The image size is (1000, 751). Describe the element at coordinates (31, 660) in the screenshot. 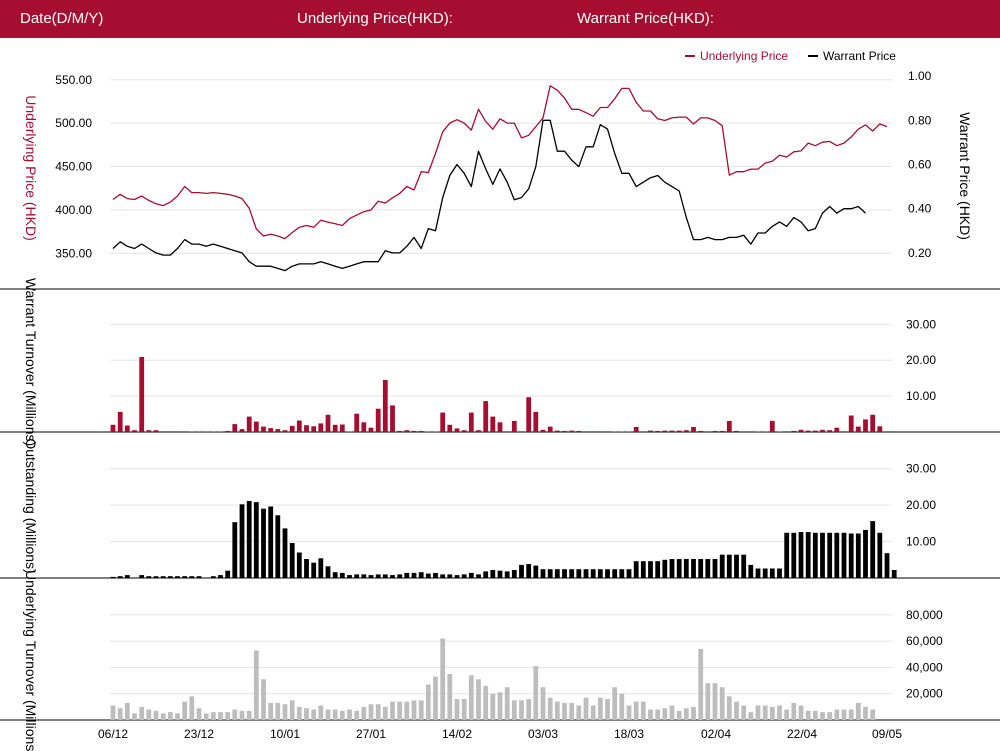

I see `underlying-turnover-axis-title: Underlying Turnover (Millions)` at that location.